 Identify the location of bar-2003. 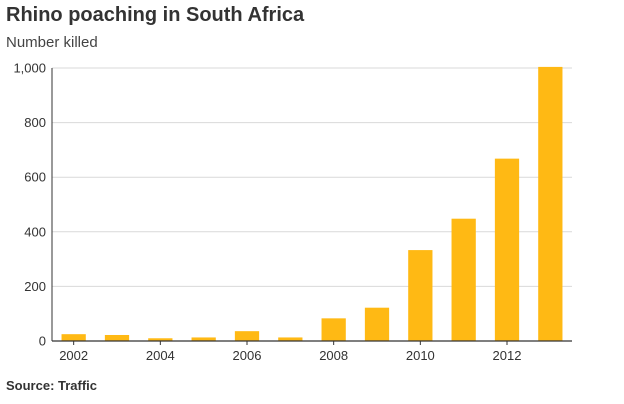
(117, 337).